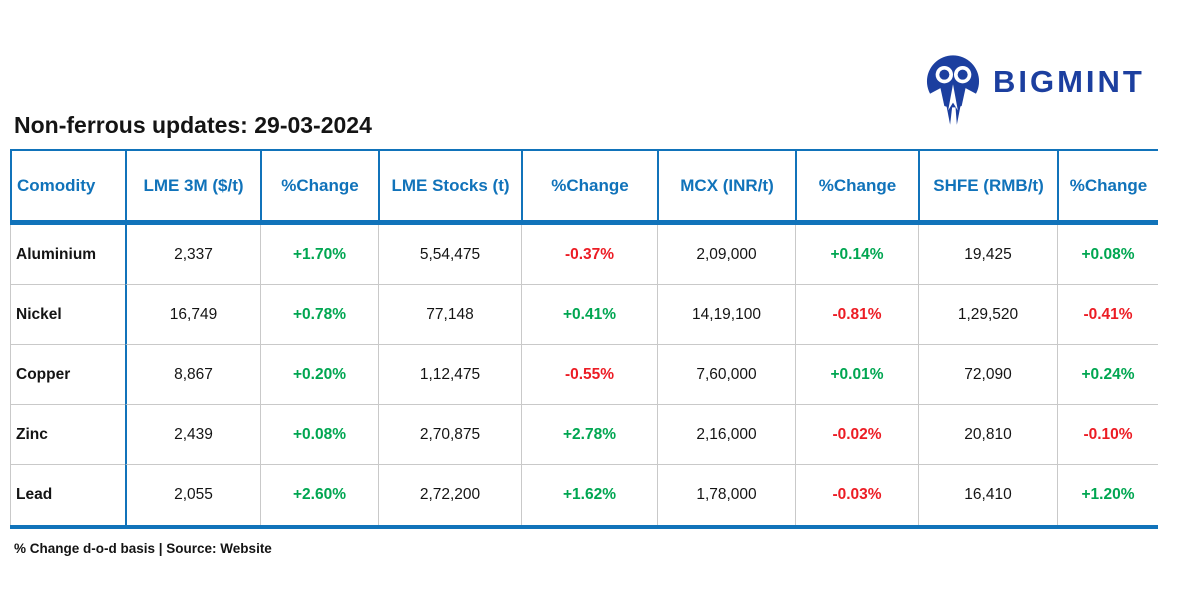 The height and width of the screenshot is (600, 1200). Describe the element at coordinates (987, 495) in the screenshot. I see `value-cell: 16,410` at that location.